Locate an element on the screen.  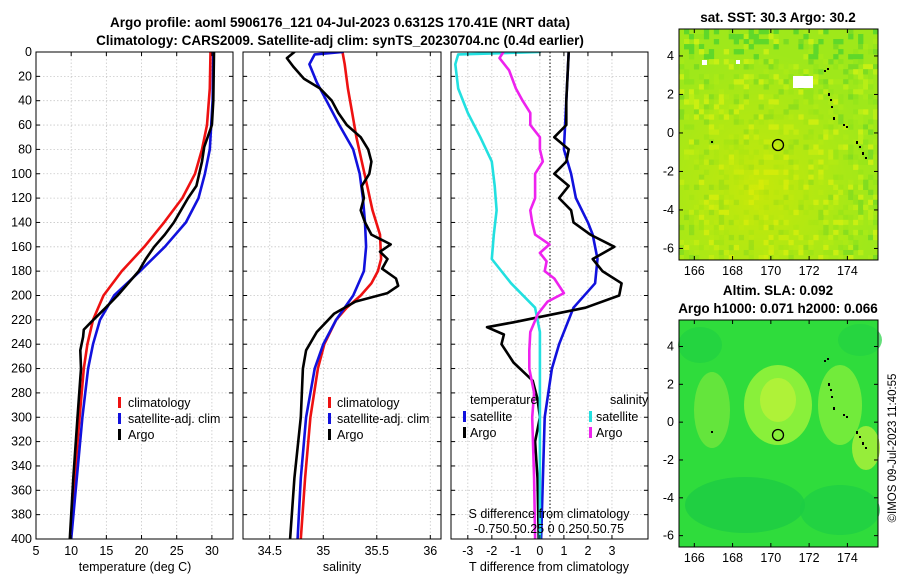
x-tick-label: 34.5 is located at coordinates (270, 551).